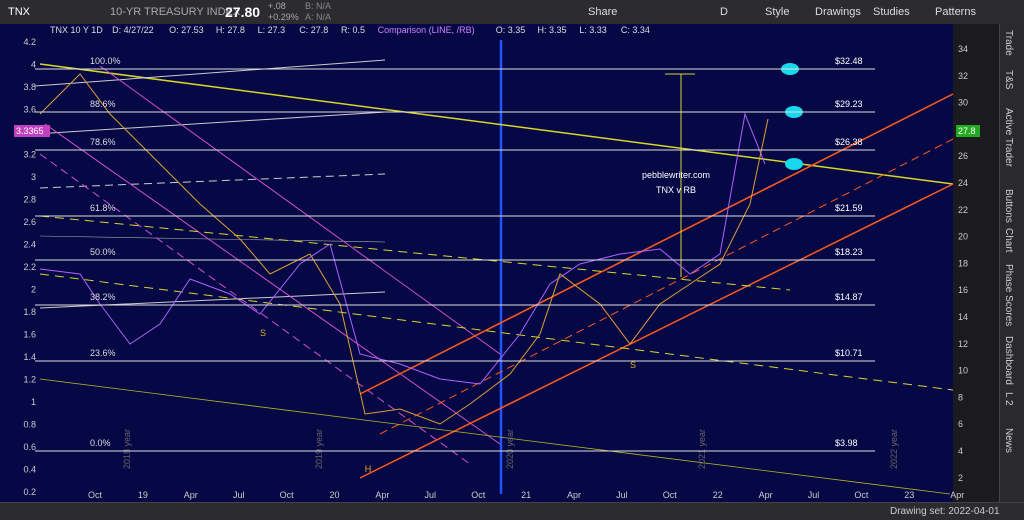  What do you see at coordinates (33, 402) in the screenshot?
I see `left-axis-label: 1` at bounding box center [33, 402].